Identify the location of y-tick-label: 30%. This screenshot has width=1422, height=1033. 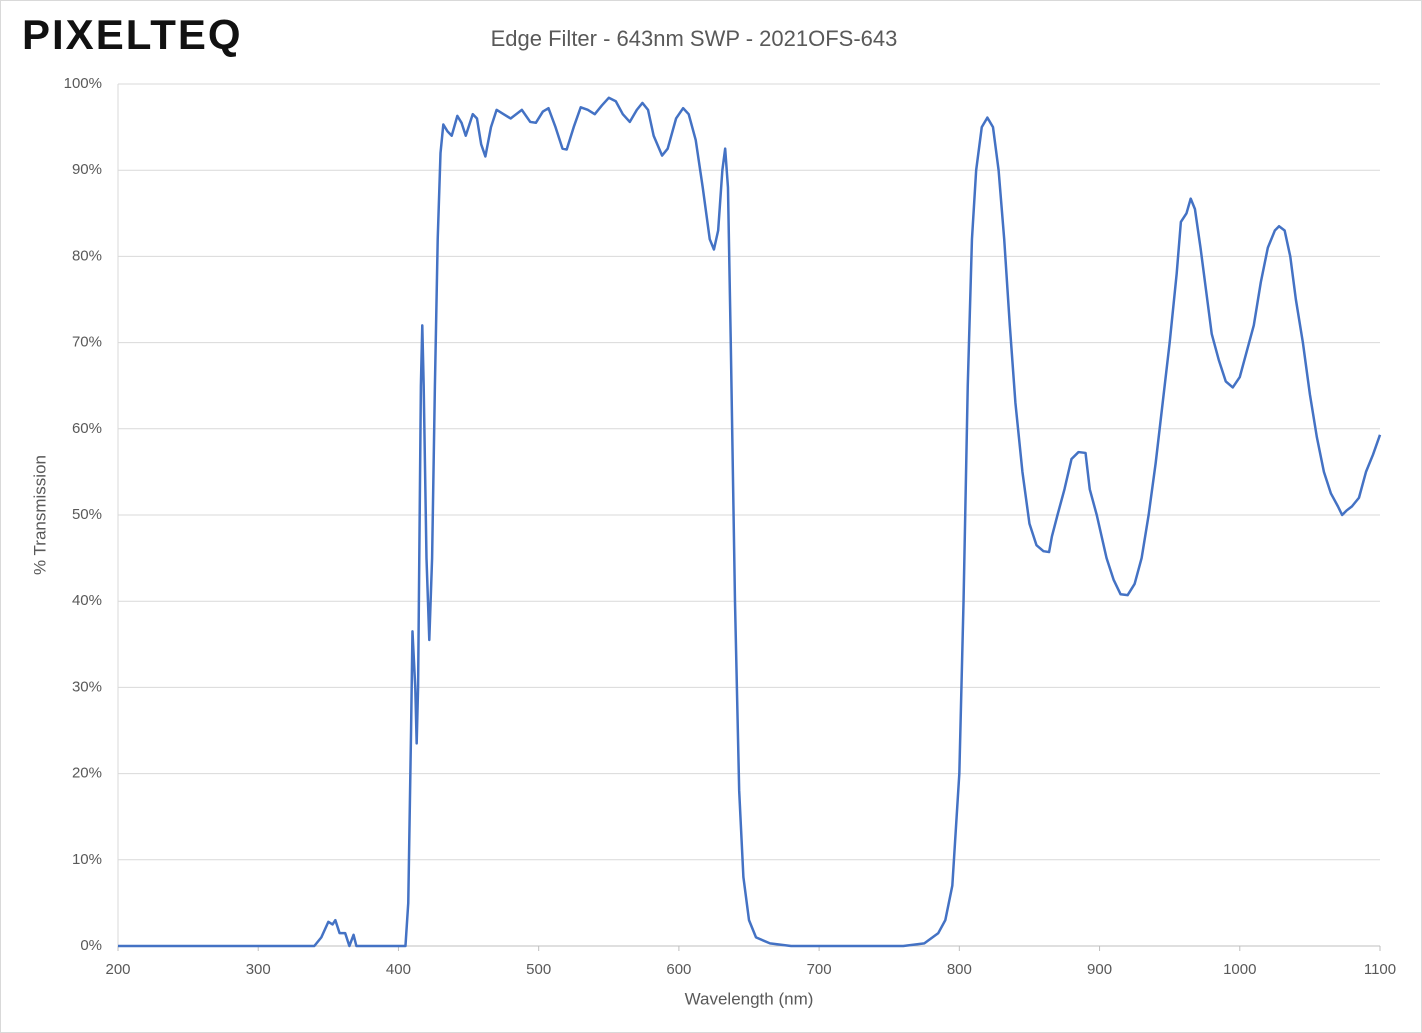
(87, 686).